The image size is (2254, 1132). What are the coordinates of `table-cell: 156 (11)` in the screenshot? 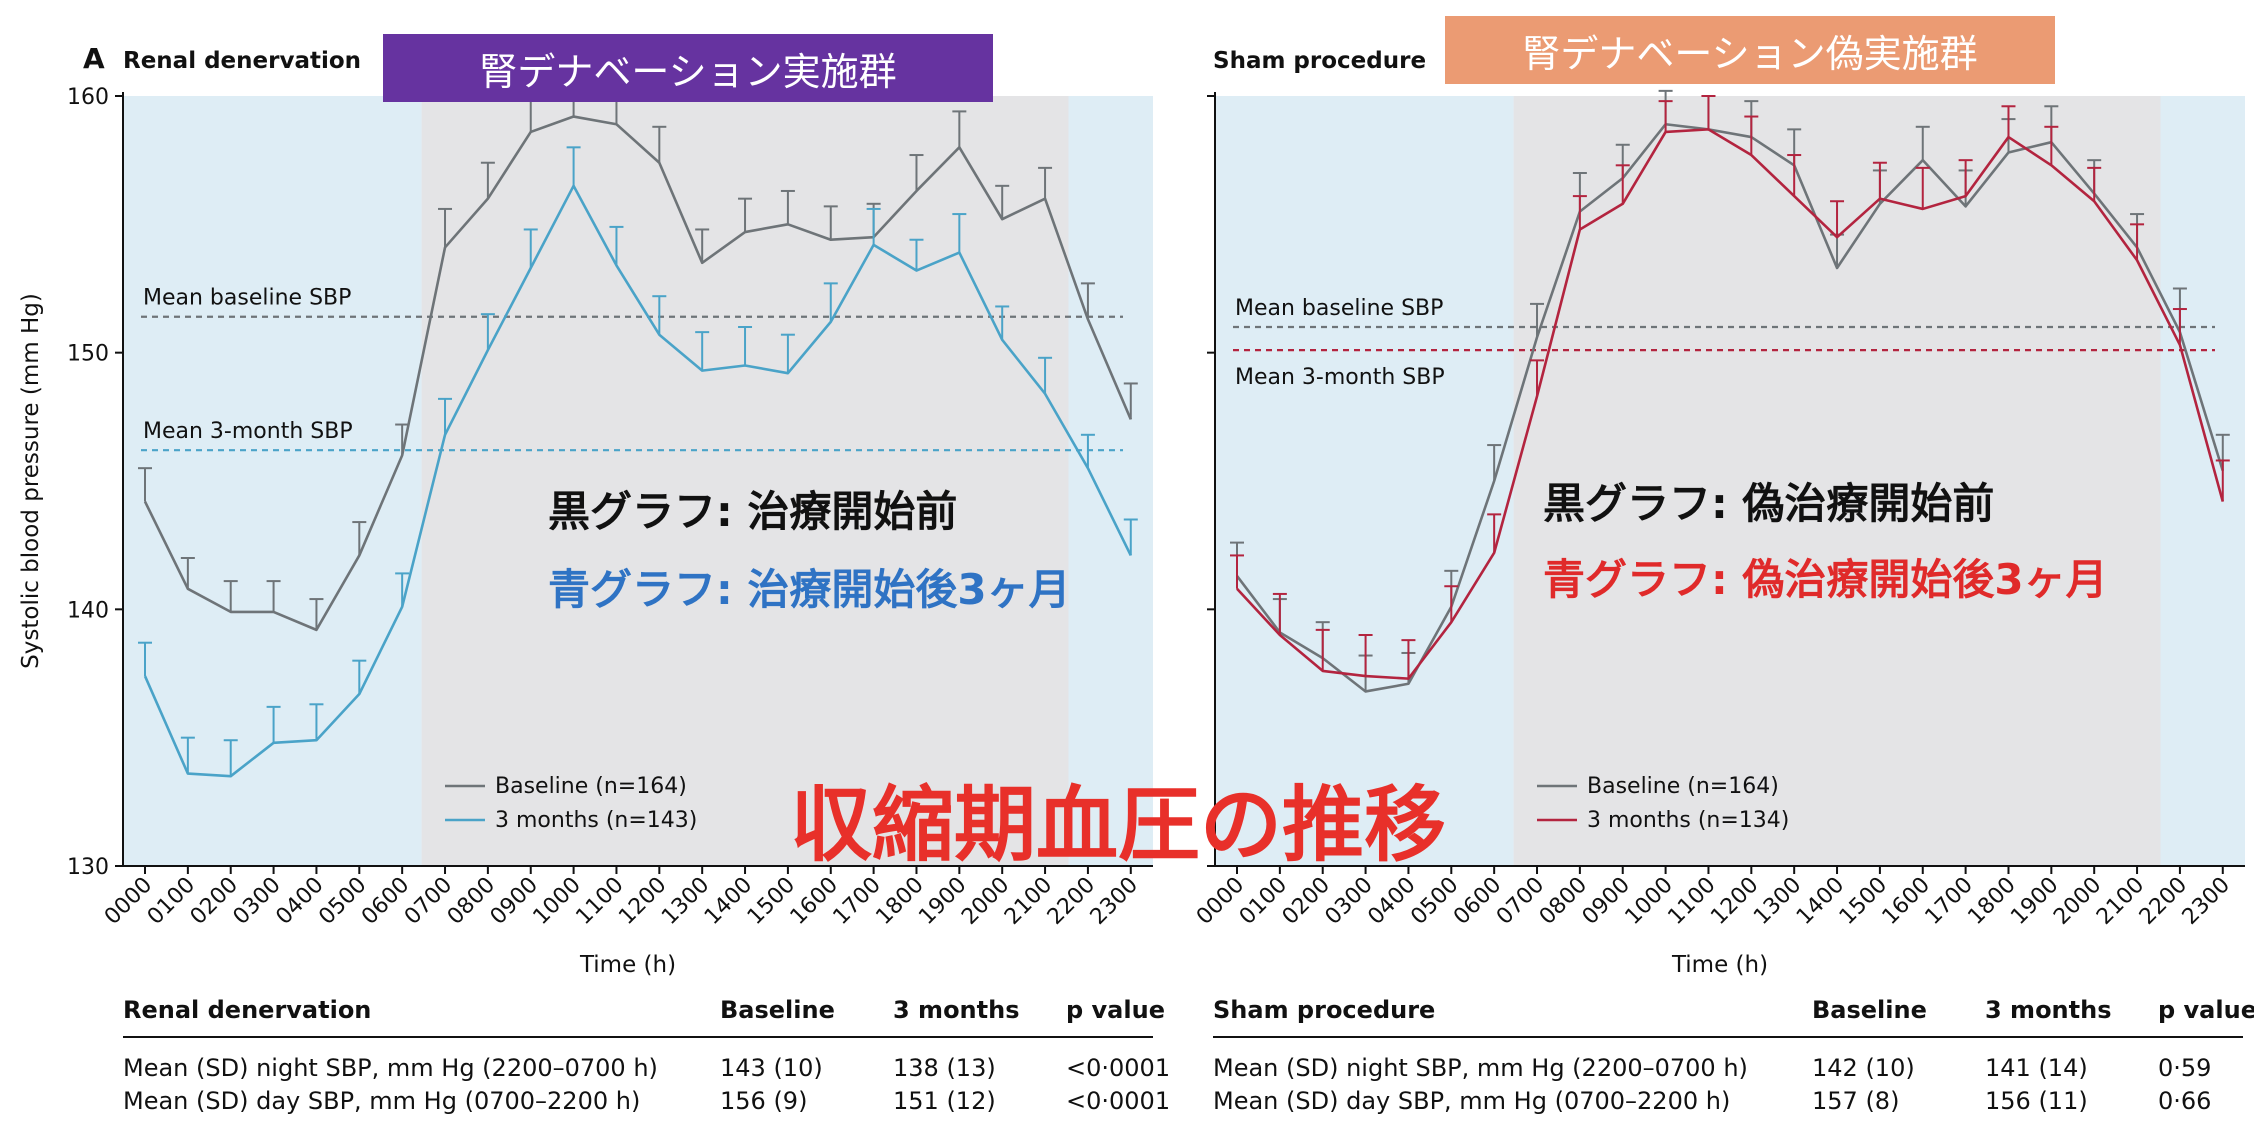 It's located at (2036, 1101).